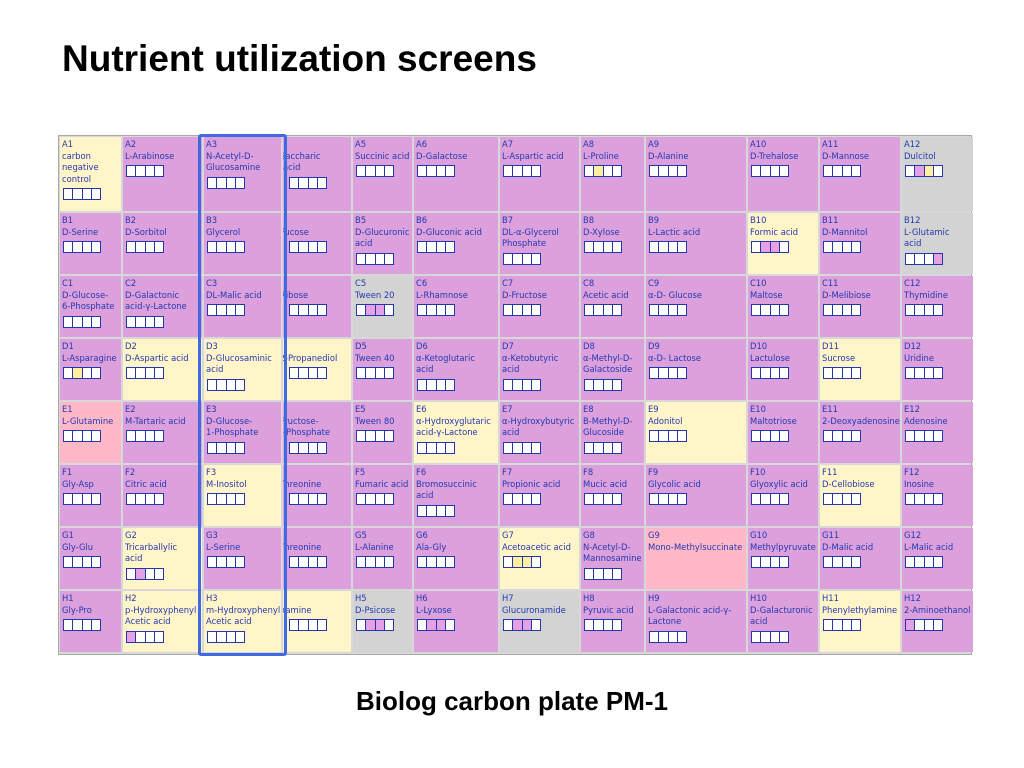 The image size is (1024, 768). What do you see at coordinates (846, 155) in the screenshot?
I see `well-substrate-name: D-Mannose` at bounding box center [846, 155].